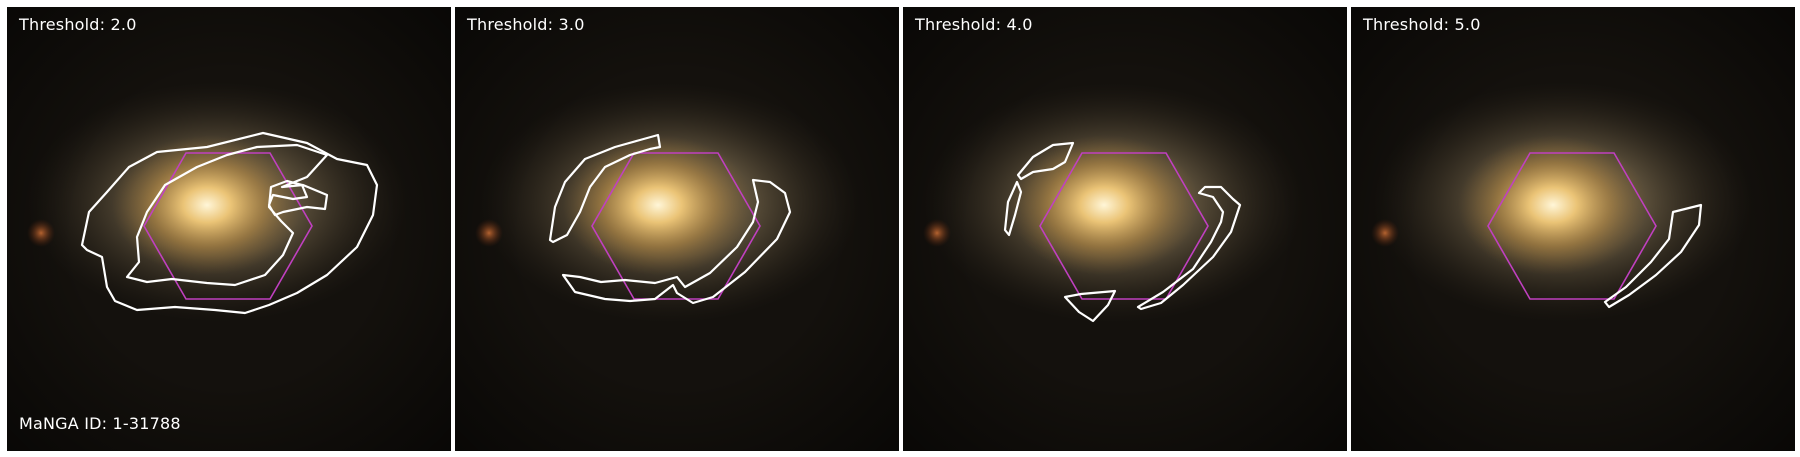 The image size is (1800, 457). Describe the element at coordinates (100, 423) in the screenshot. I see `galaxy-id-label: MaNGA ID: 1-31788` at that location.